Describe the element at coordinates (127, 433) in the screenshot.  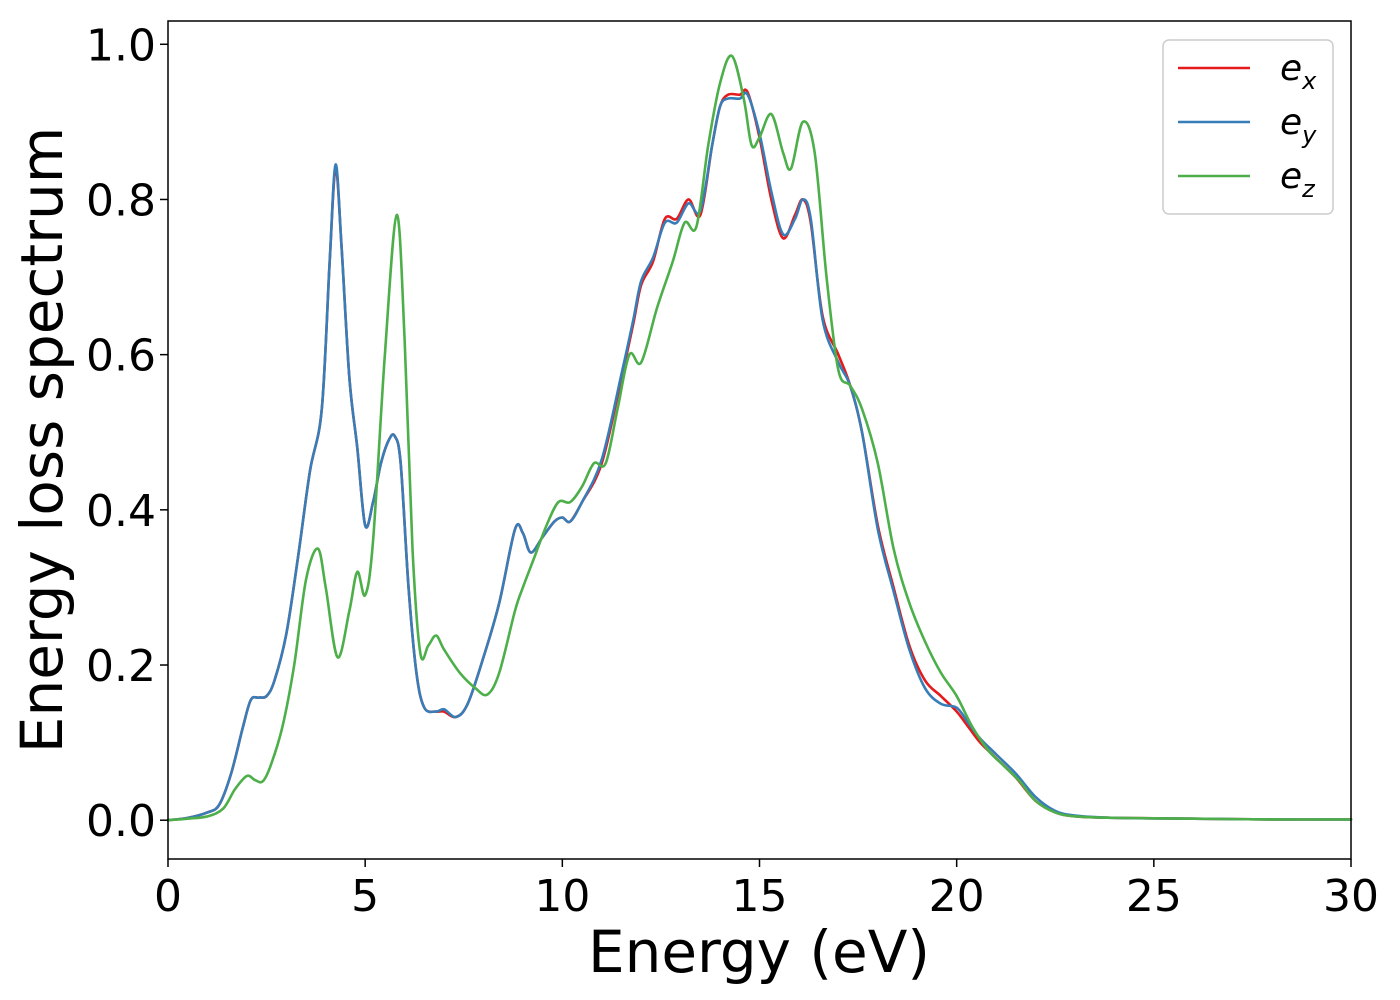
I see `y-axis-ticks: 0.0 0.2 0.4 0.6 0.8 1.0` at that location.